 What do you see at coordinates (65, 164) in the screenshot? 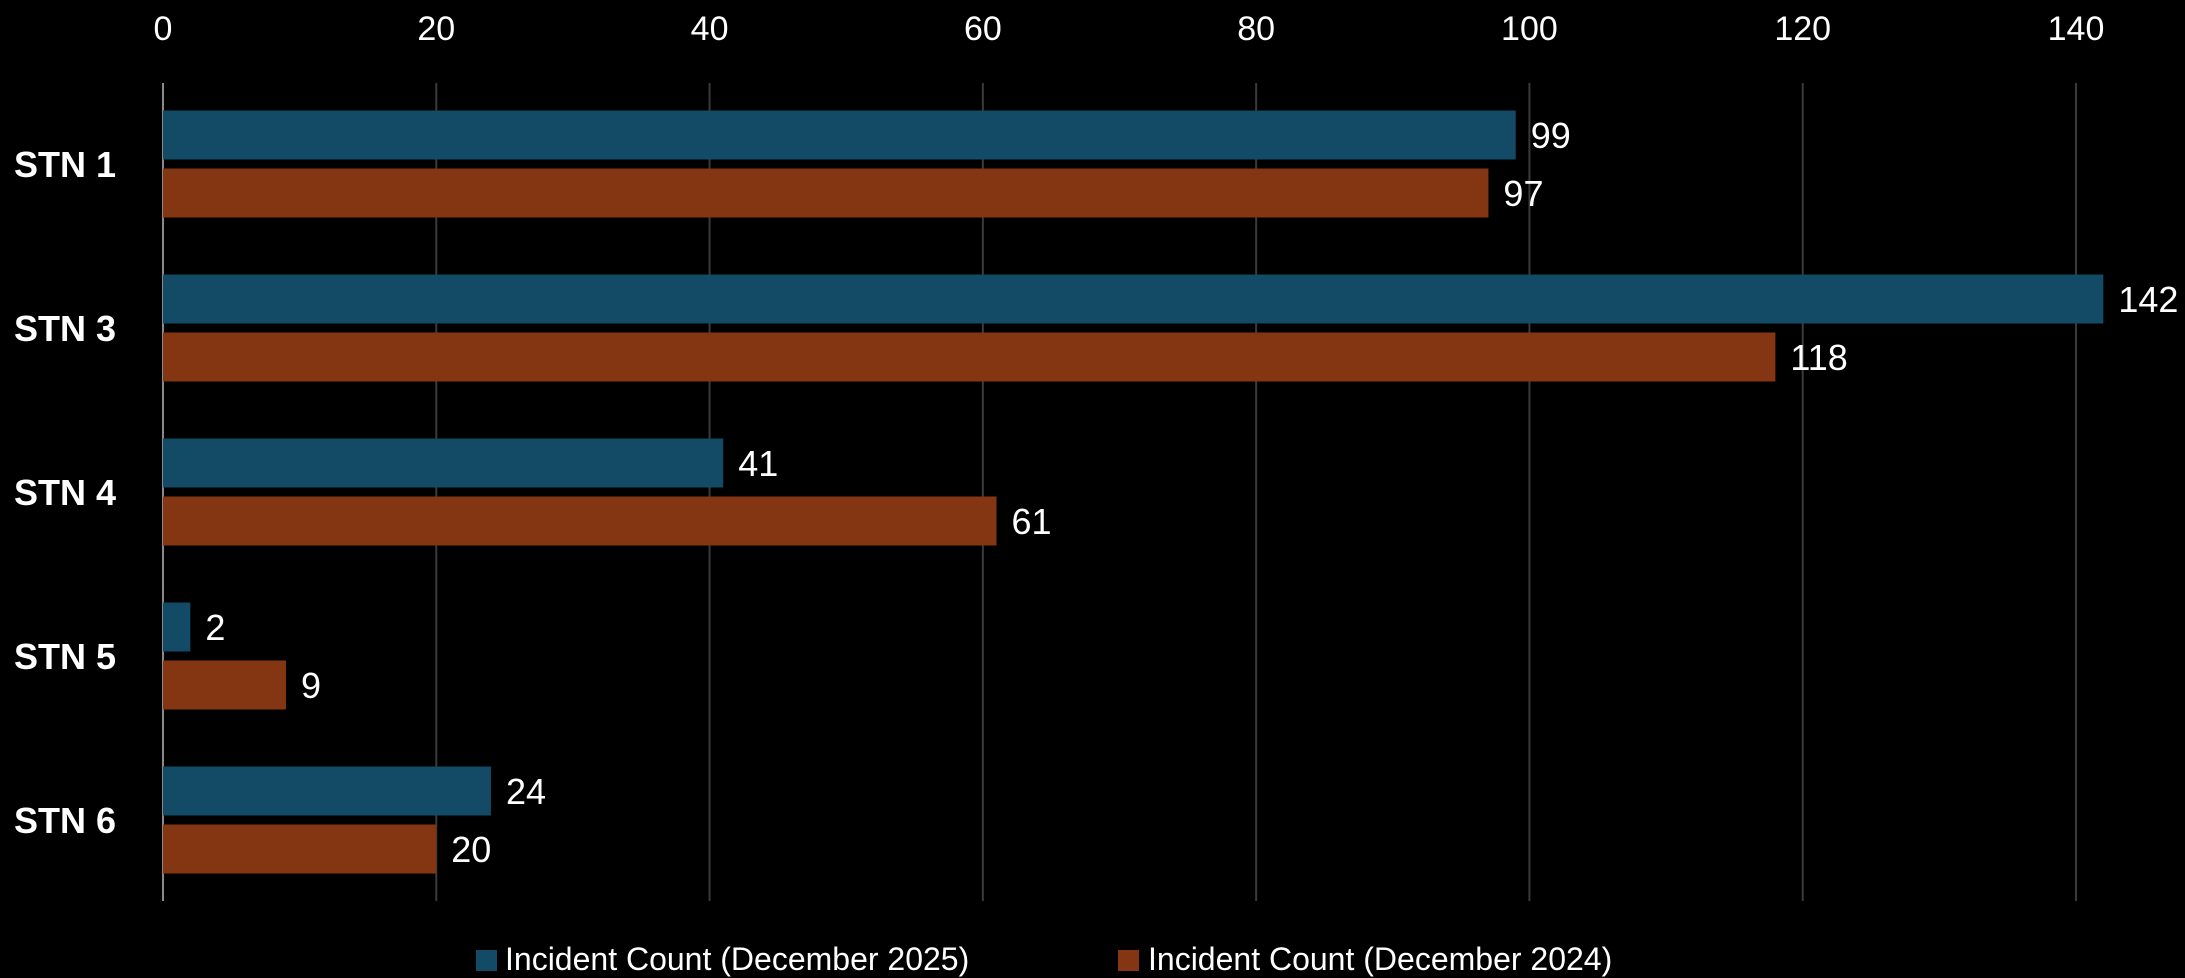
I see `category-label: STN 1` at bounding box center [65, 164].